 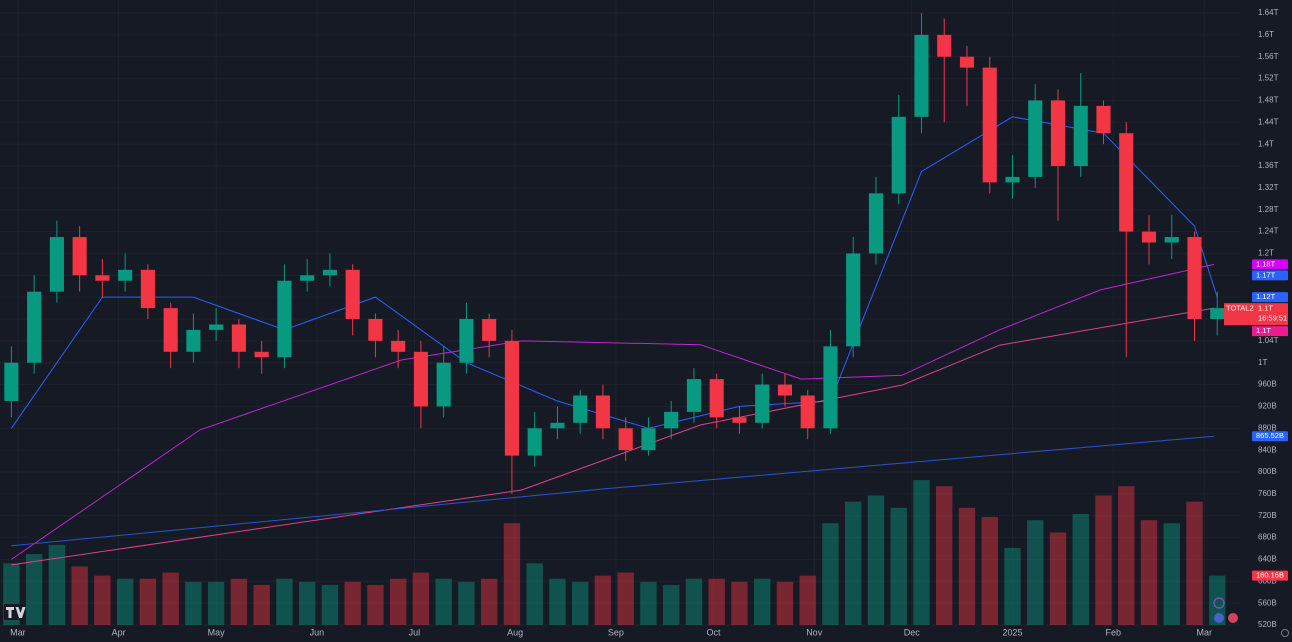 I want to click on y-tick-label: 640B, so click(x=1267, y=559).